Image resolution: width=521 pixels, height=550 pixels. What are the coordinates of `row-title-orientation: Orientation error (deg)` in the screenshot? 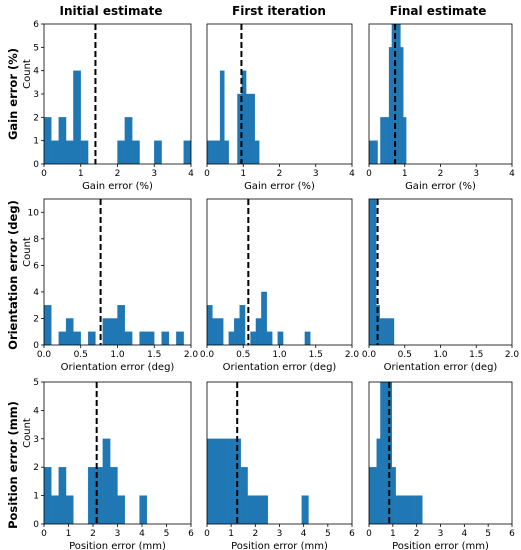 It's located at (13, 275).